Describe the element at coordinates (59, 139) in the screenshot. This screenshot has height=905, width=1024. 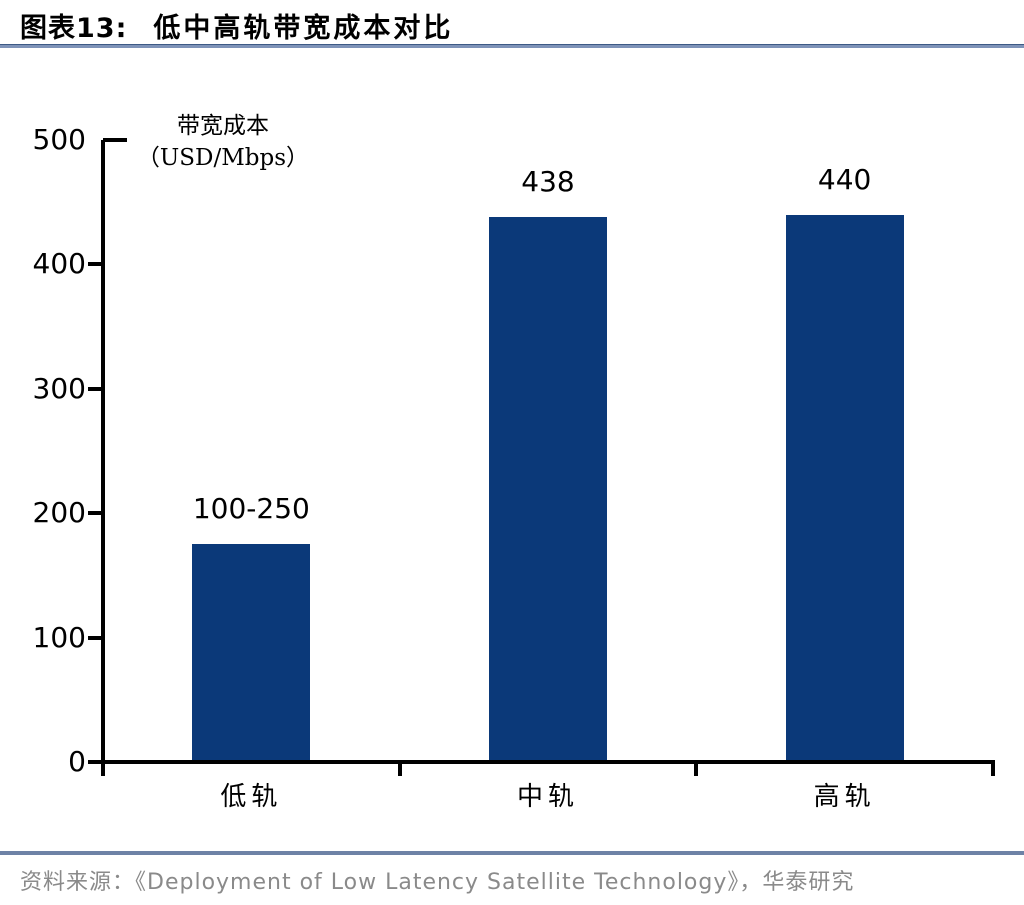
I see `y-tick-label: 500` at that location.